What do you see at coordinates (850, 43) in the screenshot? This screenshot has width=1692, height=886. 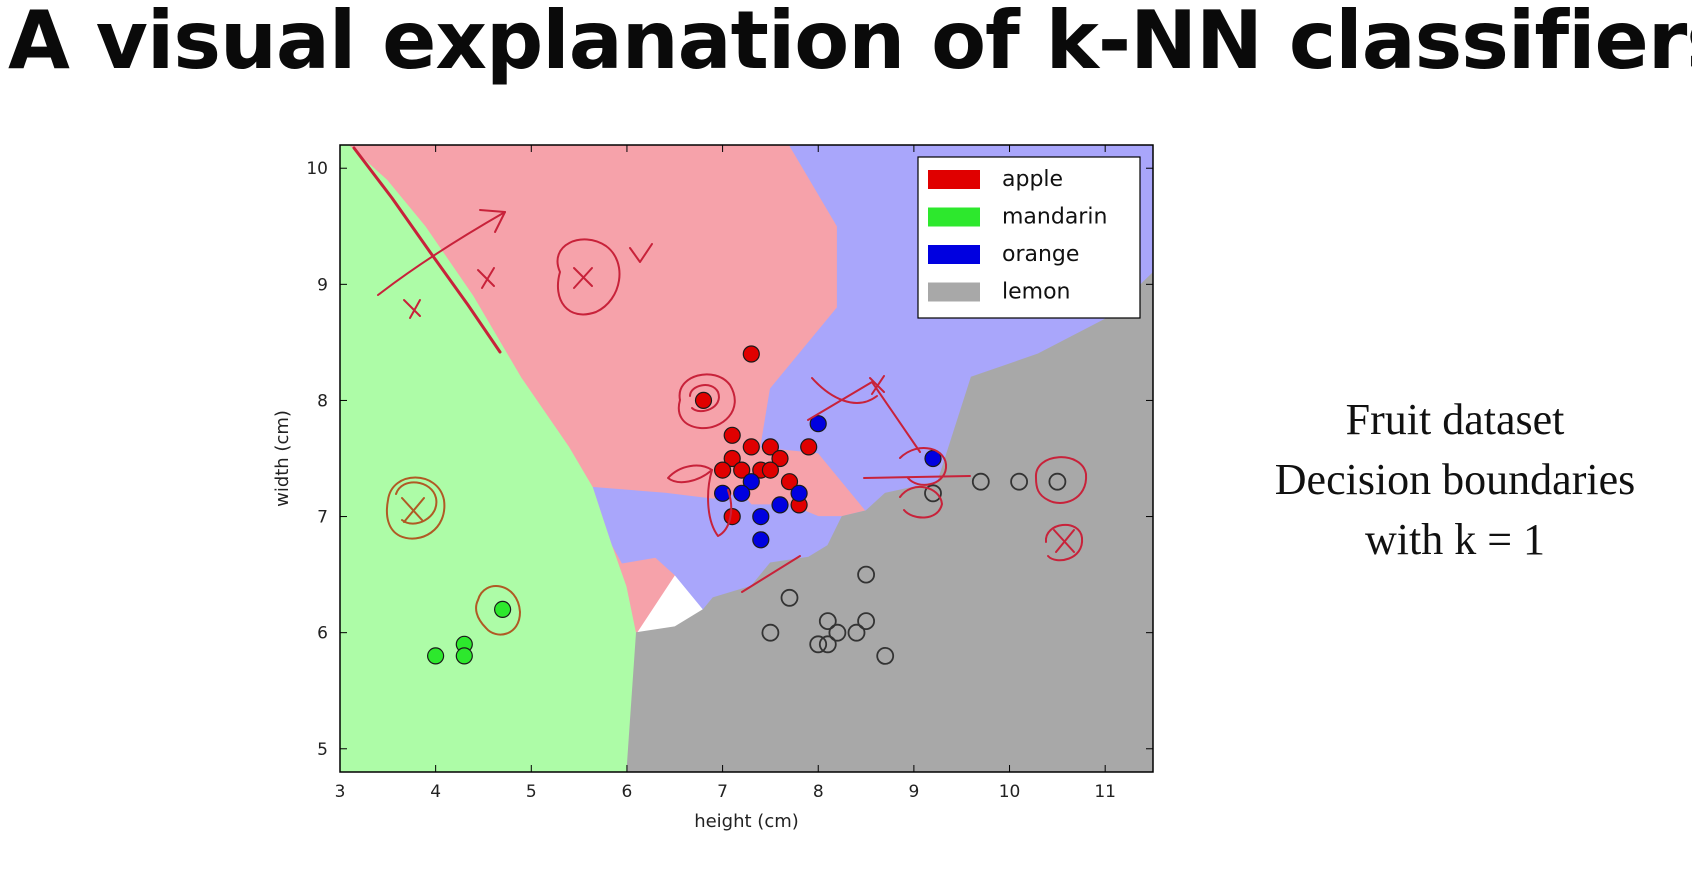 I see `slide-title: A visual explanation of k-NN classifiers` at bounding box center [850, 43].